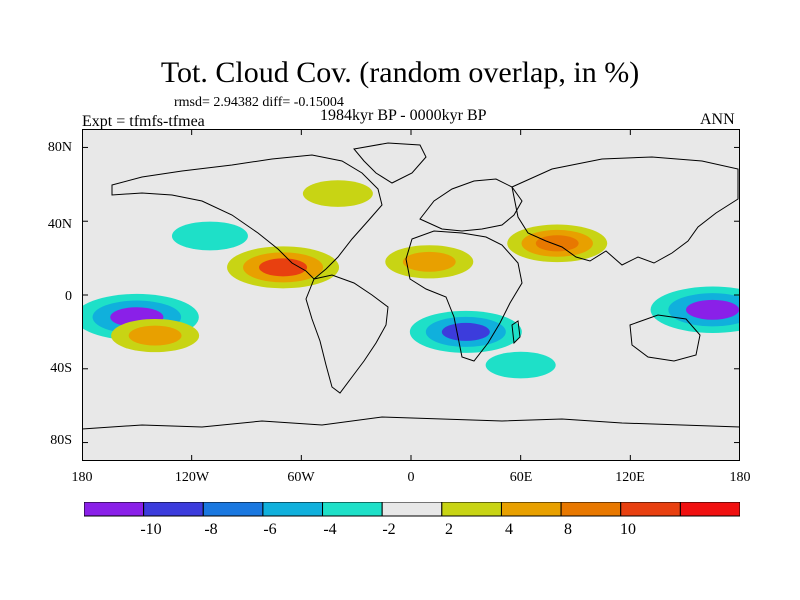 The height and width of the screenshot is (600, 800). I want to click on europe-coast, so click(471, 205).